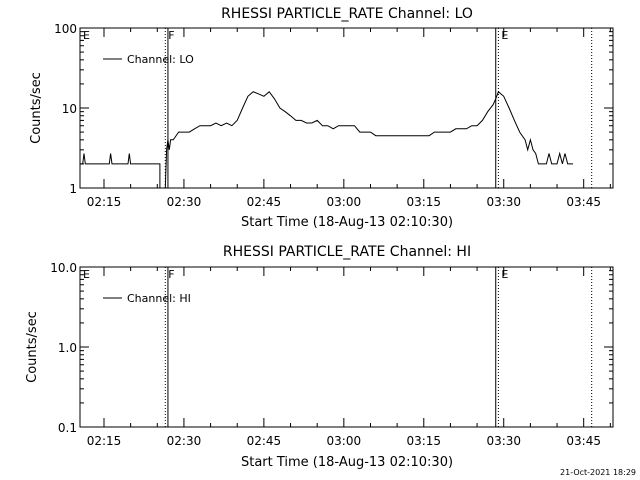  I want to click on y-tick-label: 10, so click(69, 109).